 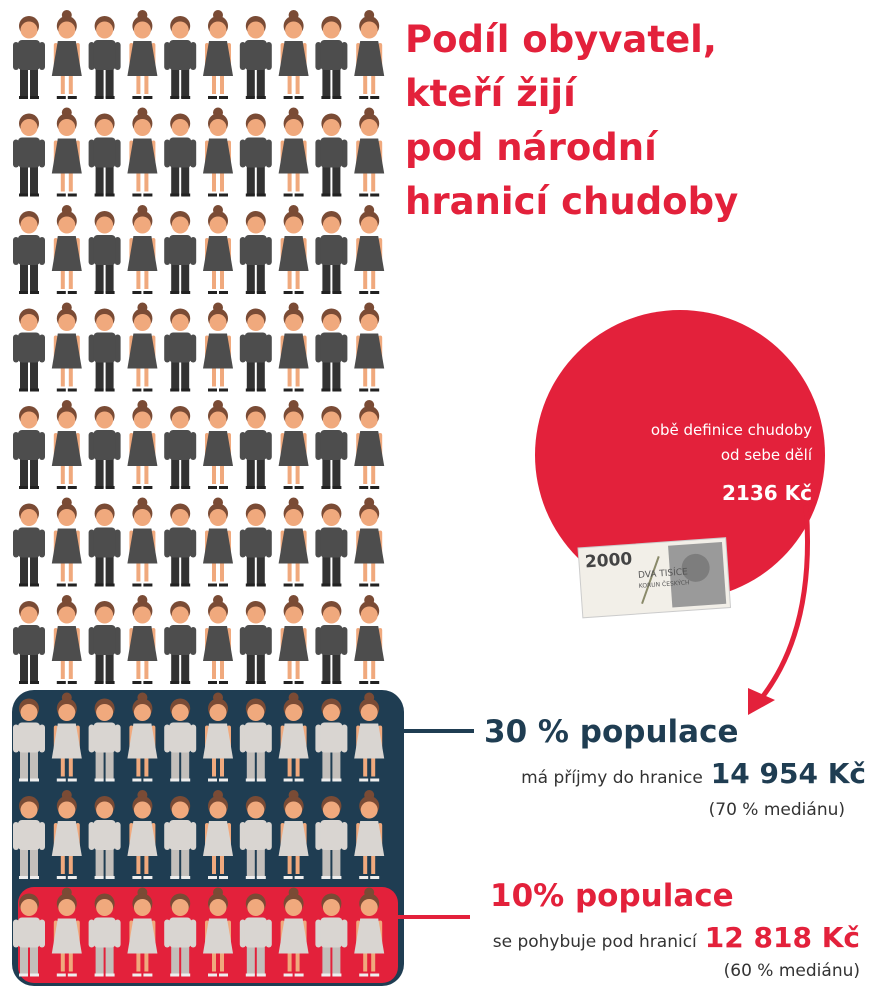 I want to click on note-words: DVA TISÍCE, so click(x=663, y=572).